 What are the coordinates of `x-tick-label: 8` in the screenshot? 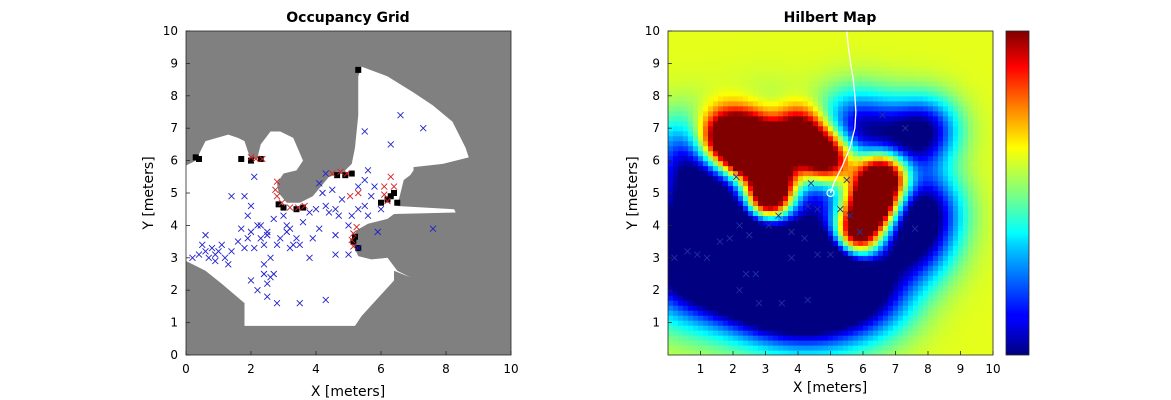 It's located at (928, 369).